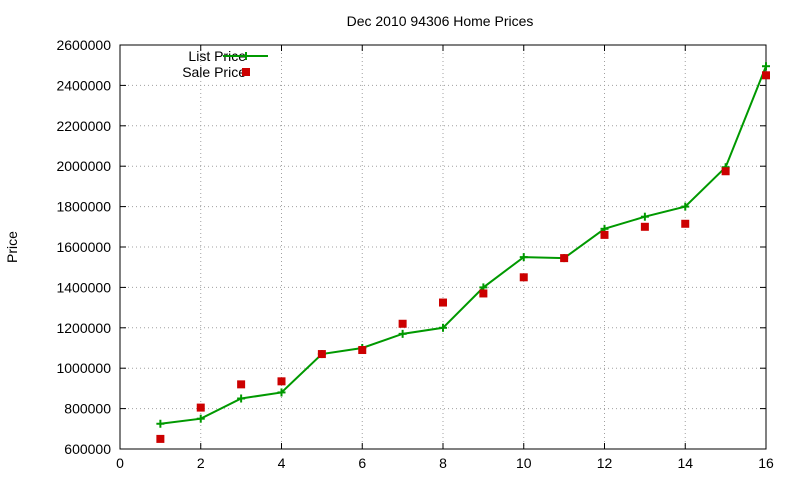 The width and height of the screenshot is (800, 480). Describe the element at coordinates (83, 45) in the screenshot. I see `y-tick-label: 2600000` at that location.